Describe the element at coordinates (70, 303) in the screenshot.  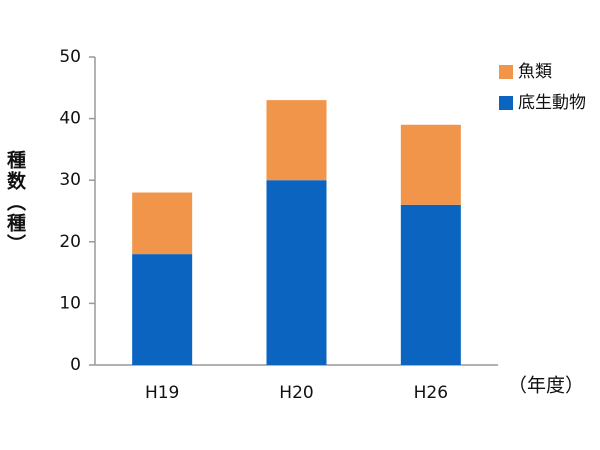
I see `y-tick-label: 10` at that location.